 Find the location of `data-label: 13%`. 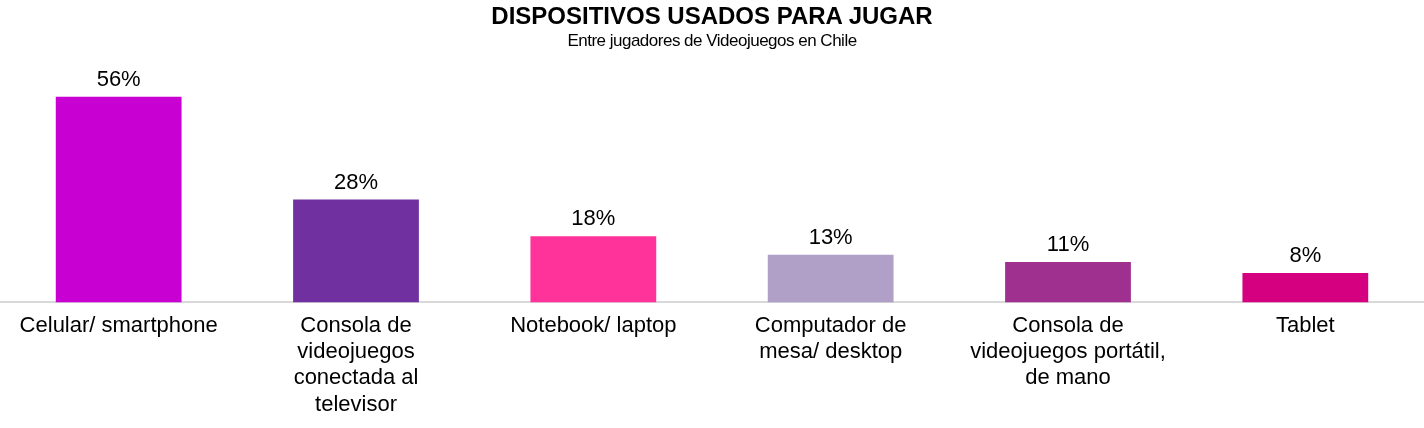

data-label: 13% is located at coordinates (830, 236).